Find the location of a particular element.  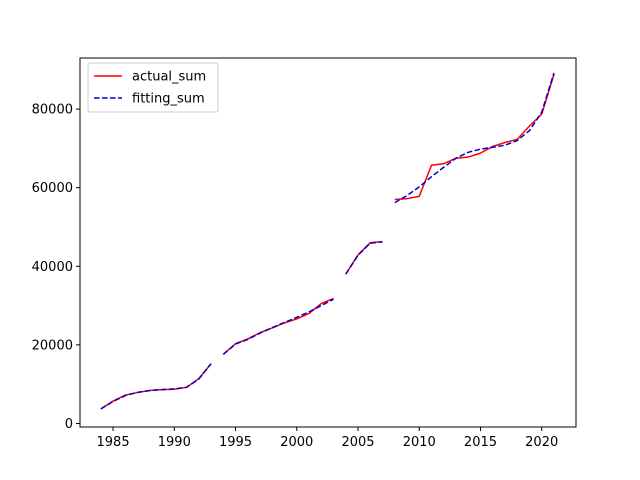

y-tick-label: 40000 is located at coordinates (52, 267).